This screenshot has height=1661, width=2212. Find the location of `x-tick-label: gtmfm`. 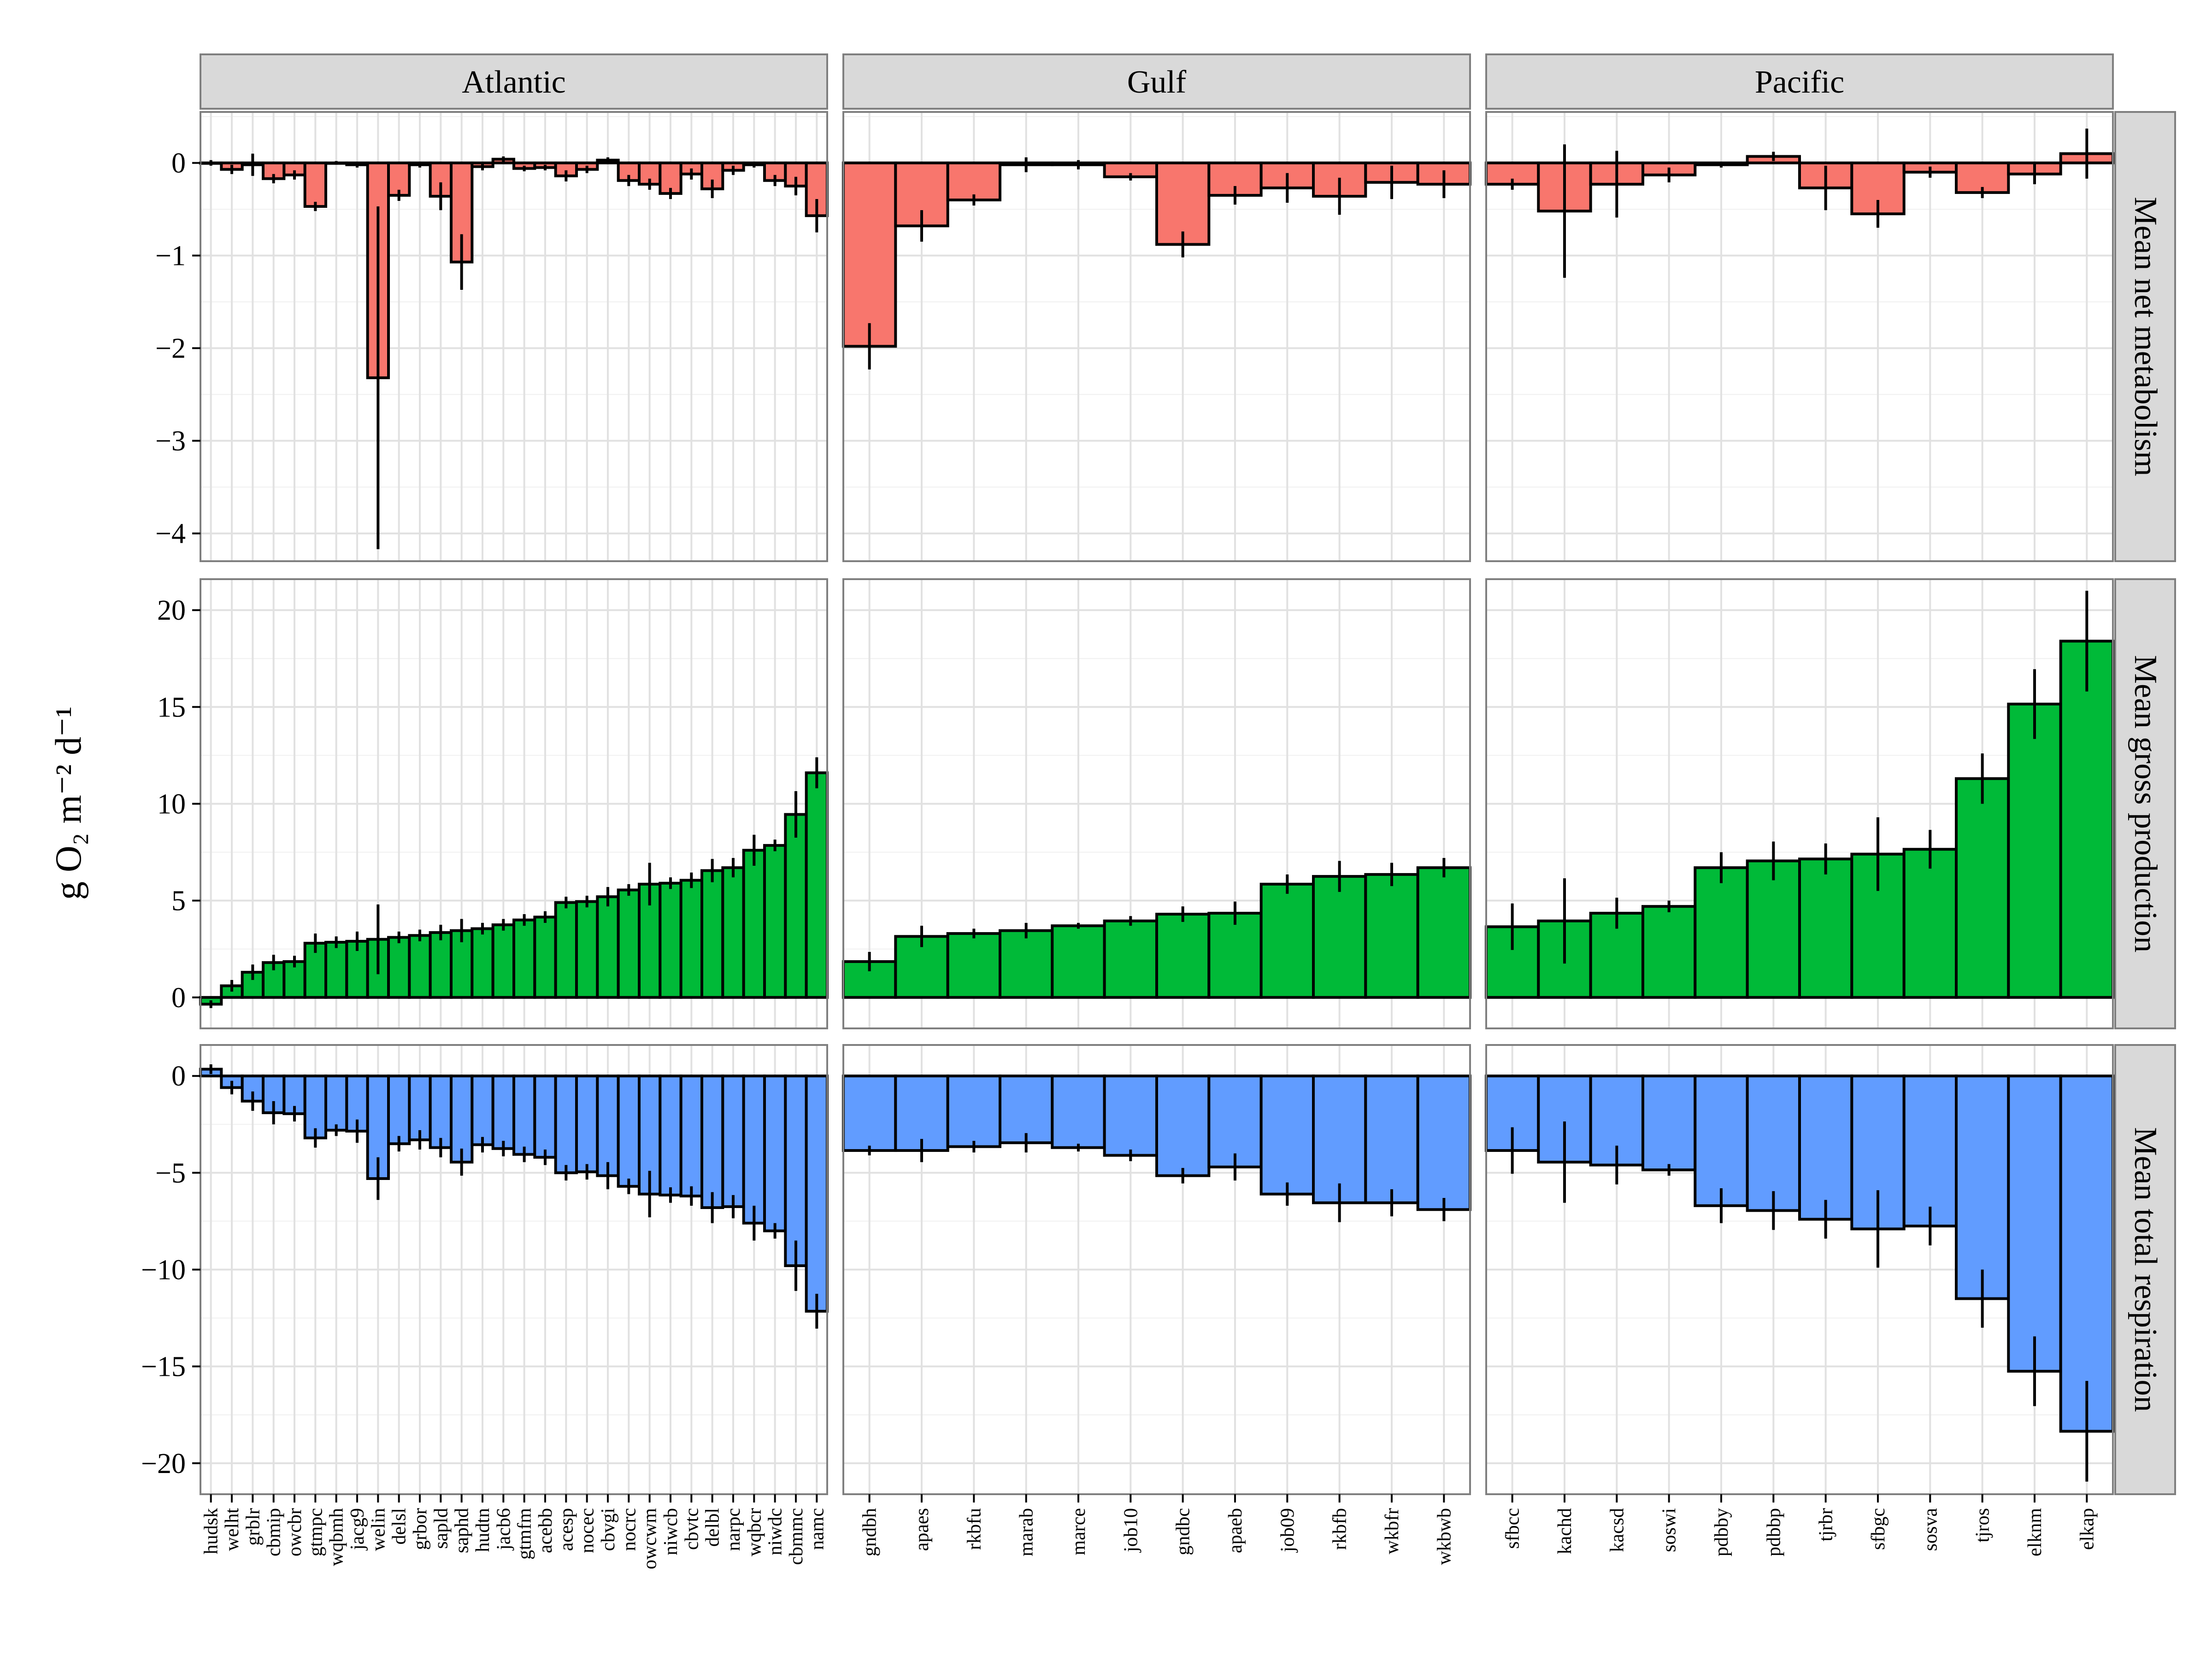

x-tick-label: gtmfm is located at coordinates (524, 1534).